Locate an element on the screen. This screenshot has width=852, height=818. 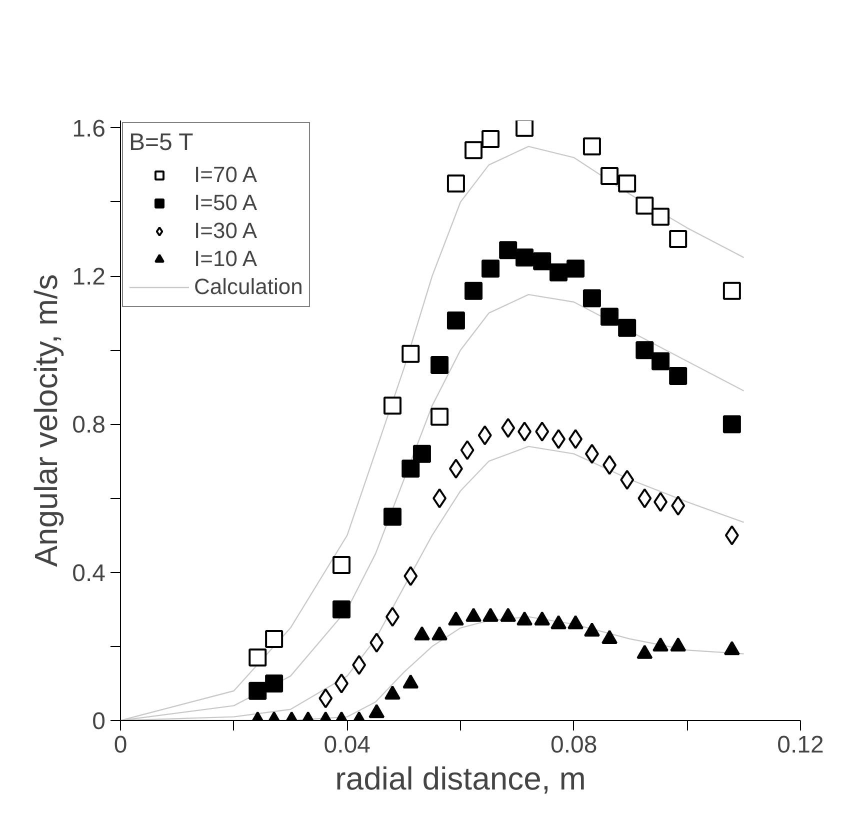
legend-label: I=50 A is located at coordinates (226, 203).